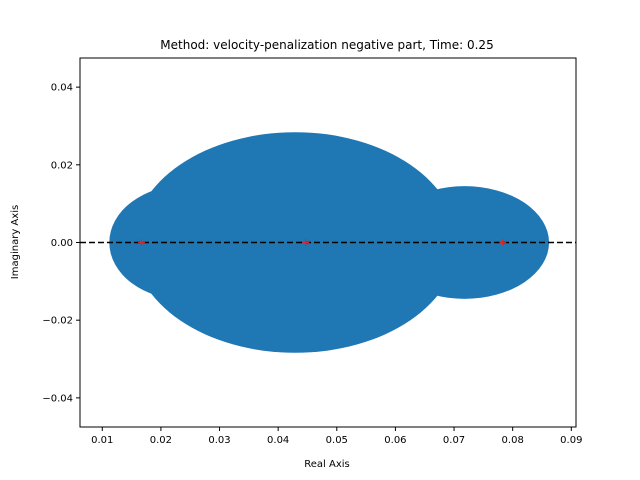 The width and height of the screenshot is (640, 480). I want to click on y-axis-ticks: −0.04 −0.02 0.00 0.02 0.04, so click(61, 243).